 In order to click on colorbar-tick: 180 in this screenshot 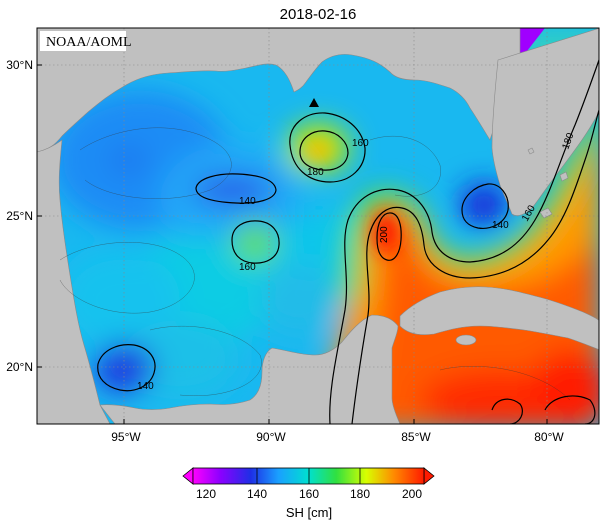, I will do `click(360, 494)`.